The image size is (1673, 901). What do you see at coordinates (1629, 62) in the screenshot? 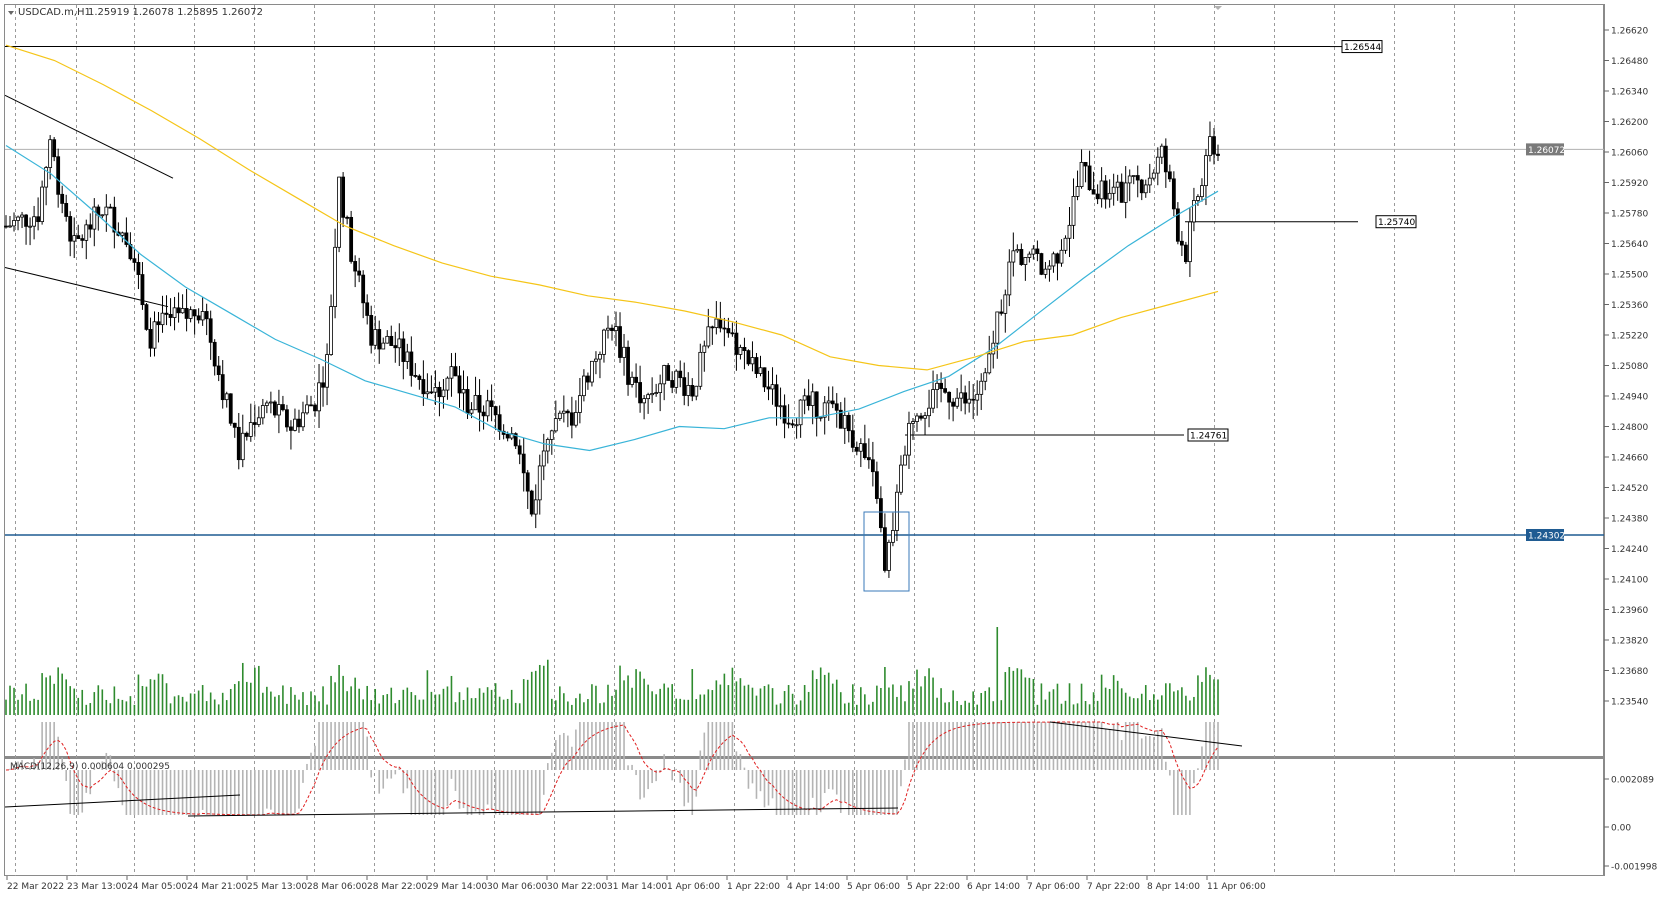
I see `price-tick-label: 1.26480` at bounding box center [1629, 62].